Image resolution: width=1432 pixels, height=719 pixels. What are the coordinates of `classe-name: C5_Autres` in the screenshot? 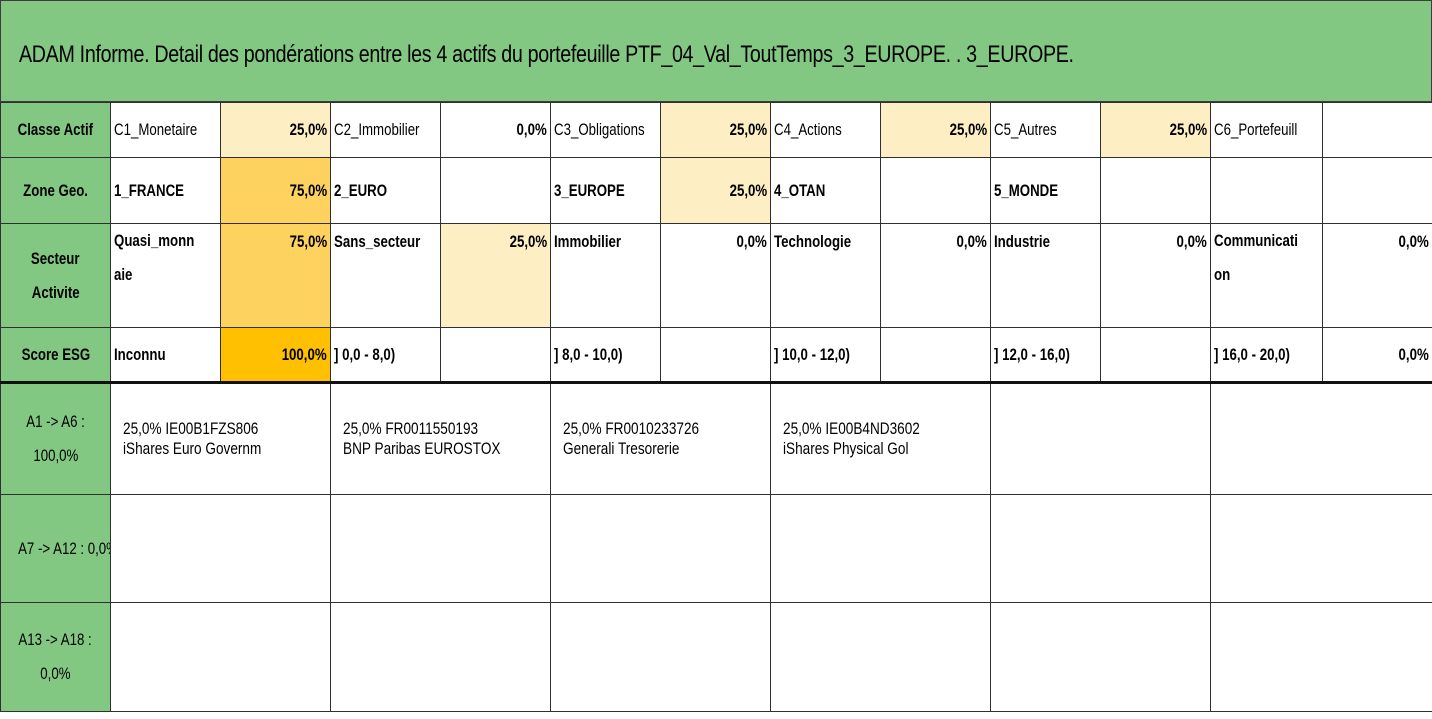 It's located at (1045, 130).